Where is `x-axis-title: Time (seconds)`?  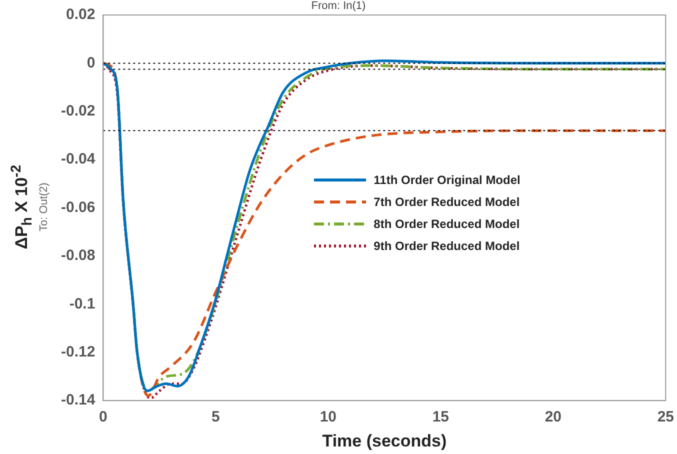 x-axis-title: Time (seconds) is located at coordinates (384, 440).